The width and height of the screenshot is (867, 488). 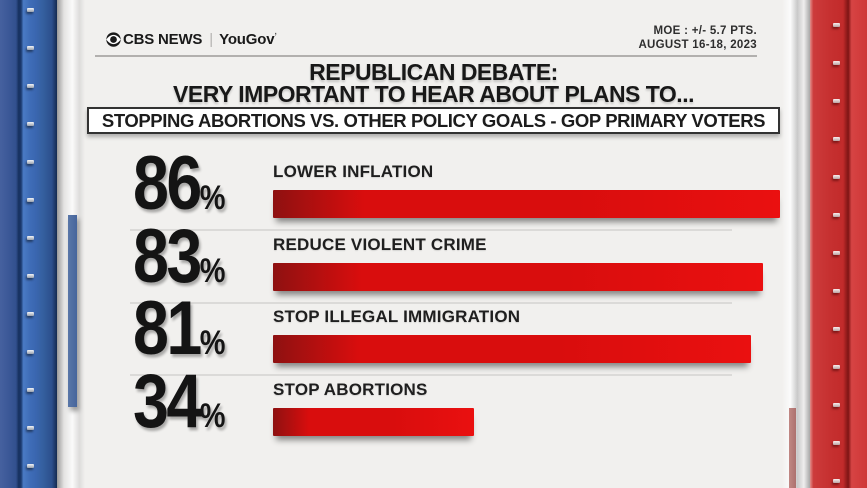 What do you see at coordinates (455, 329) in the screenshot?
I see `bar-row: 81% STOP ILLEGAL IMMIGRATION` at bounding box center [455, 329].